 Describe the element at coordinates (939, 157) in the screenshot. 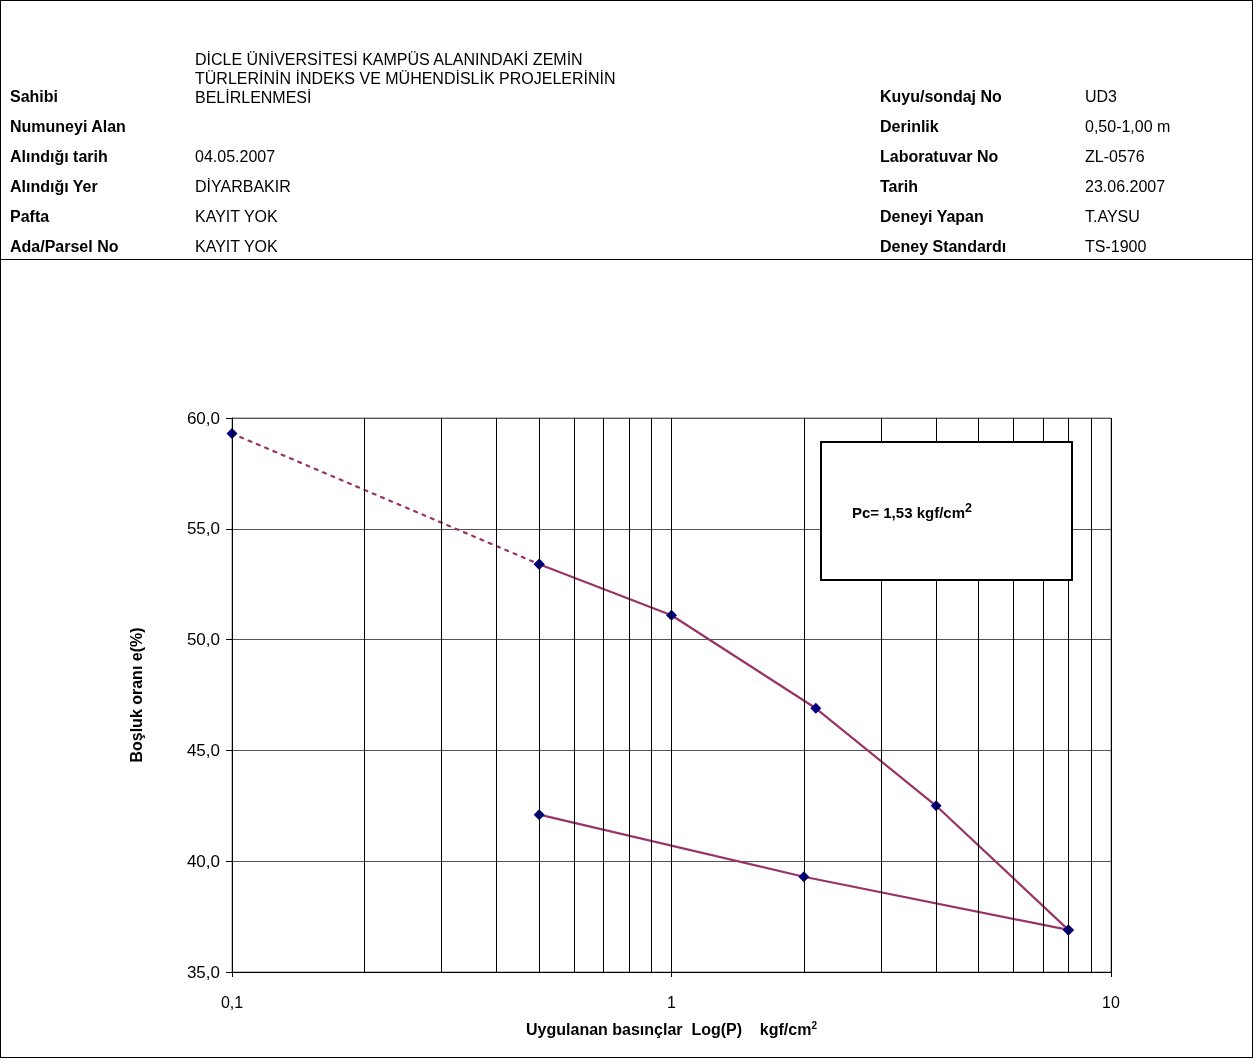

I see `text: Laboratuvar No` at that location.